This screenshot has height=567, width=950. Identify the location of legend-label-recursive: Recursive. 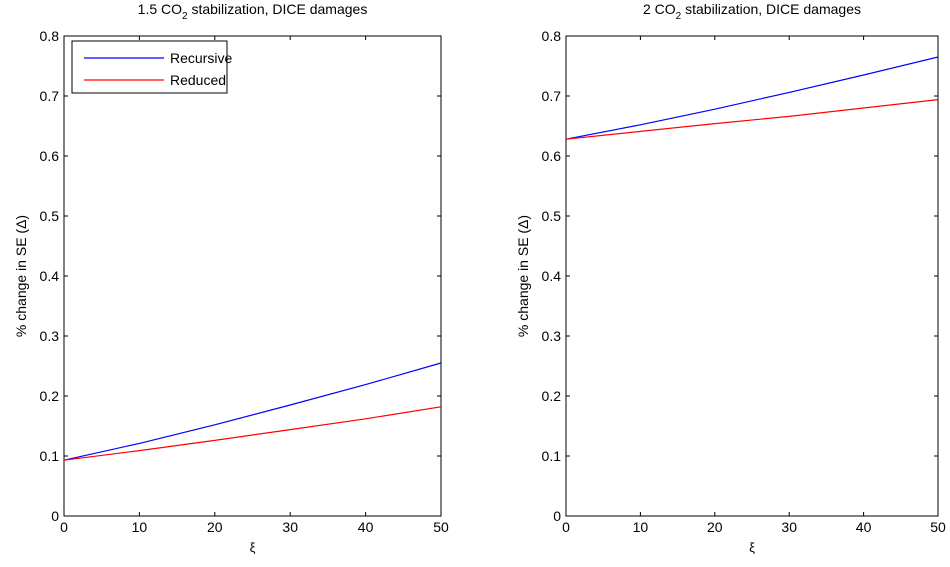
(201, 58).